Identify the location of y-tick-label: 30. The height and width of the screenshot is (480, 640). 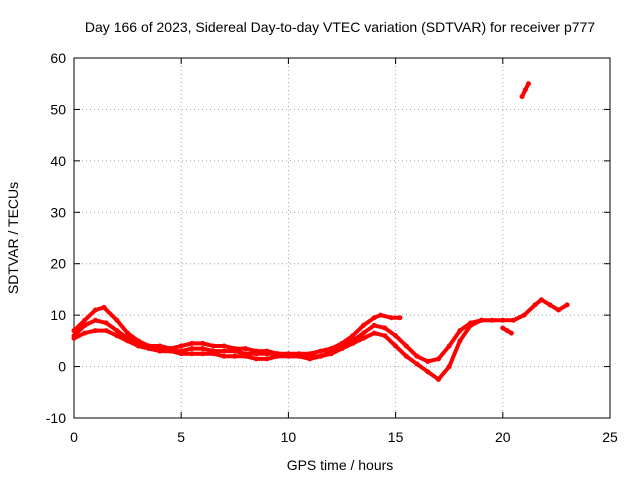
(58, 212).